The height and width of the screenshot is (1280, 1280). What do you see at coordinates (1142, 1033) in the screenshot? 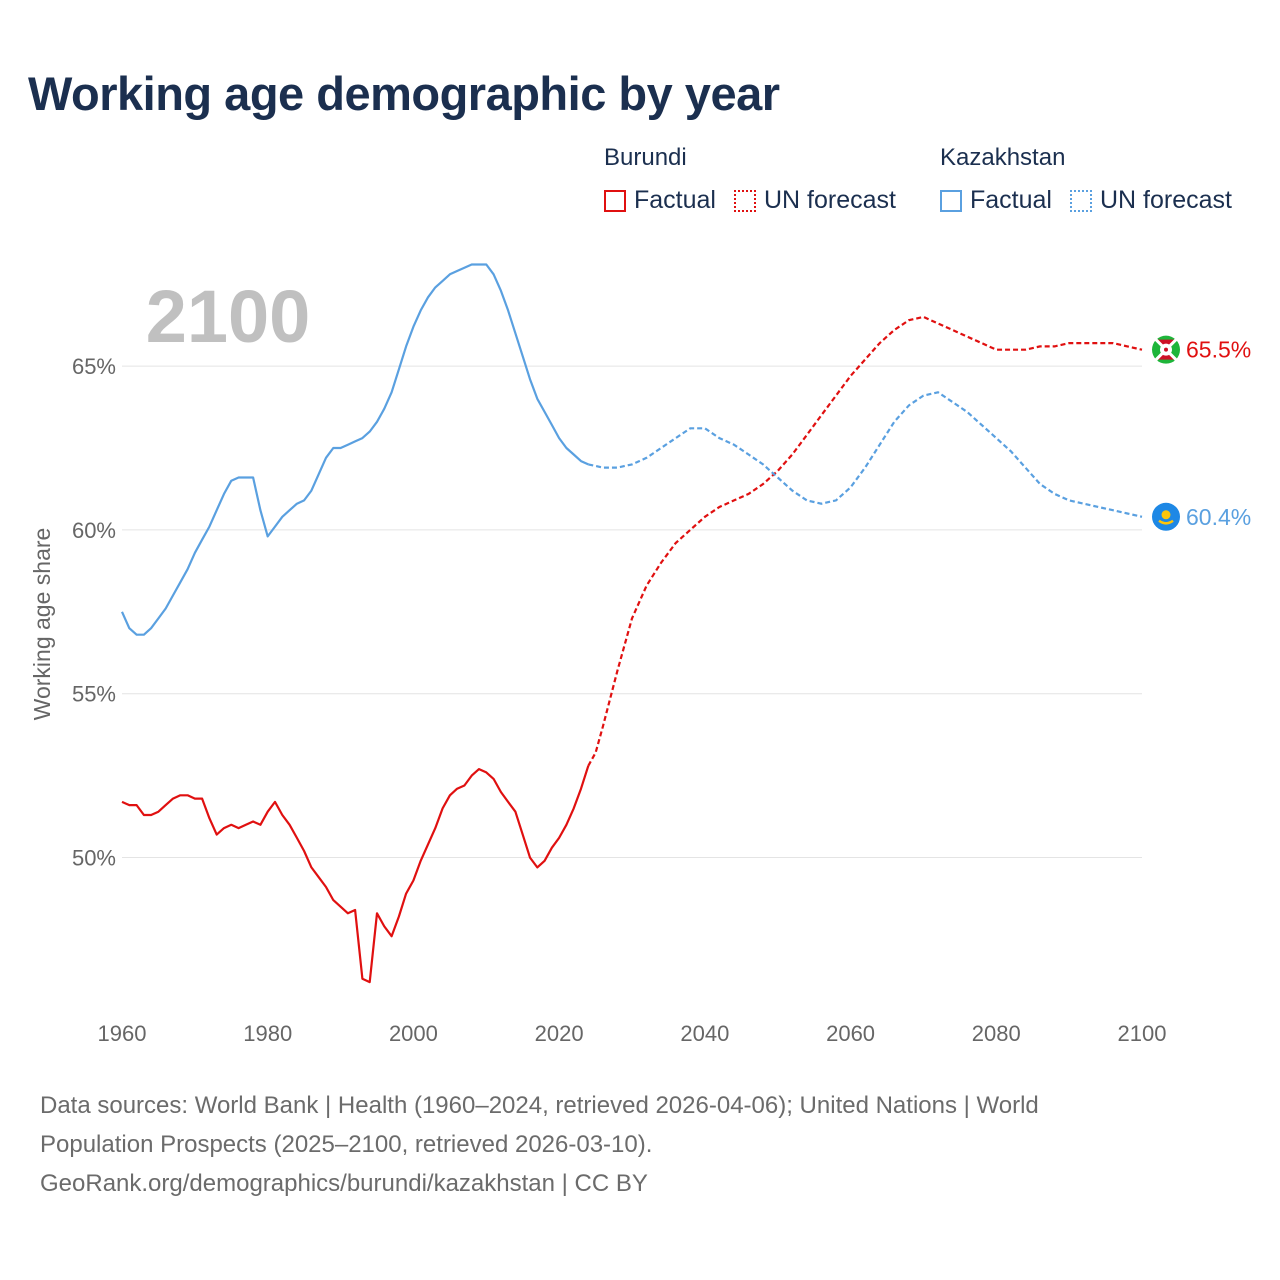
I see `x-tick-label: 2100` at bounding box center [1142, 1033].